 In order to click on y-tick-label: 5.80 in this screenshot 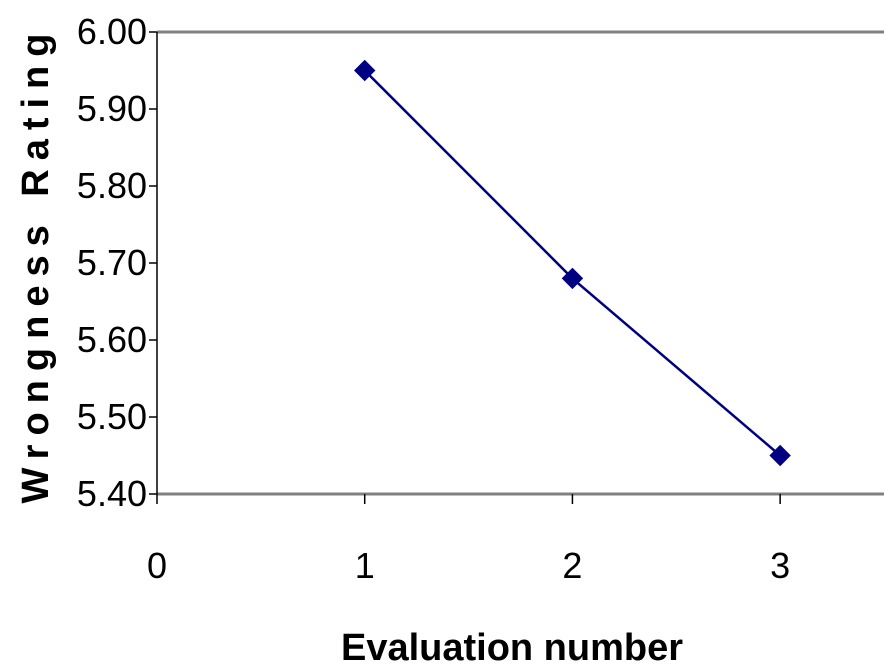, I will do `click(112, 185)`.